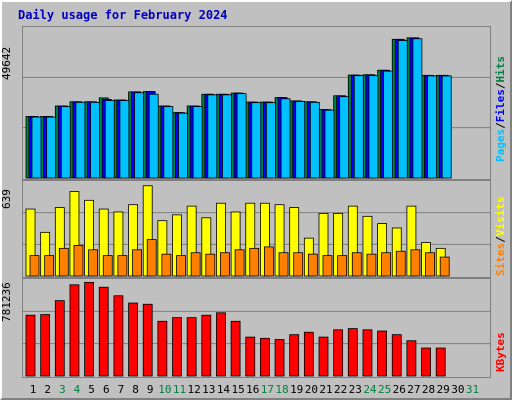 The width and height of the screenshot is (512, 400). Describe the element at coordinates (281, 389) in the screenshot. I see `x-tick-day-18: 18` at that location.